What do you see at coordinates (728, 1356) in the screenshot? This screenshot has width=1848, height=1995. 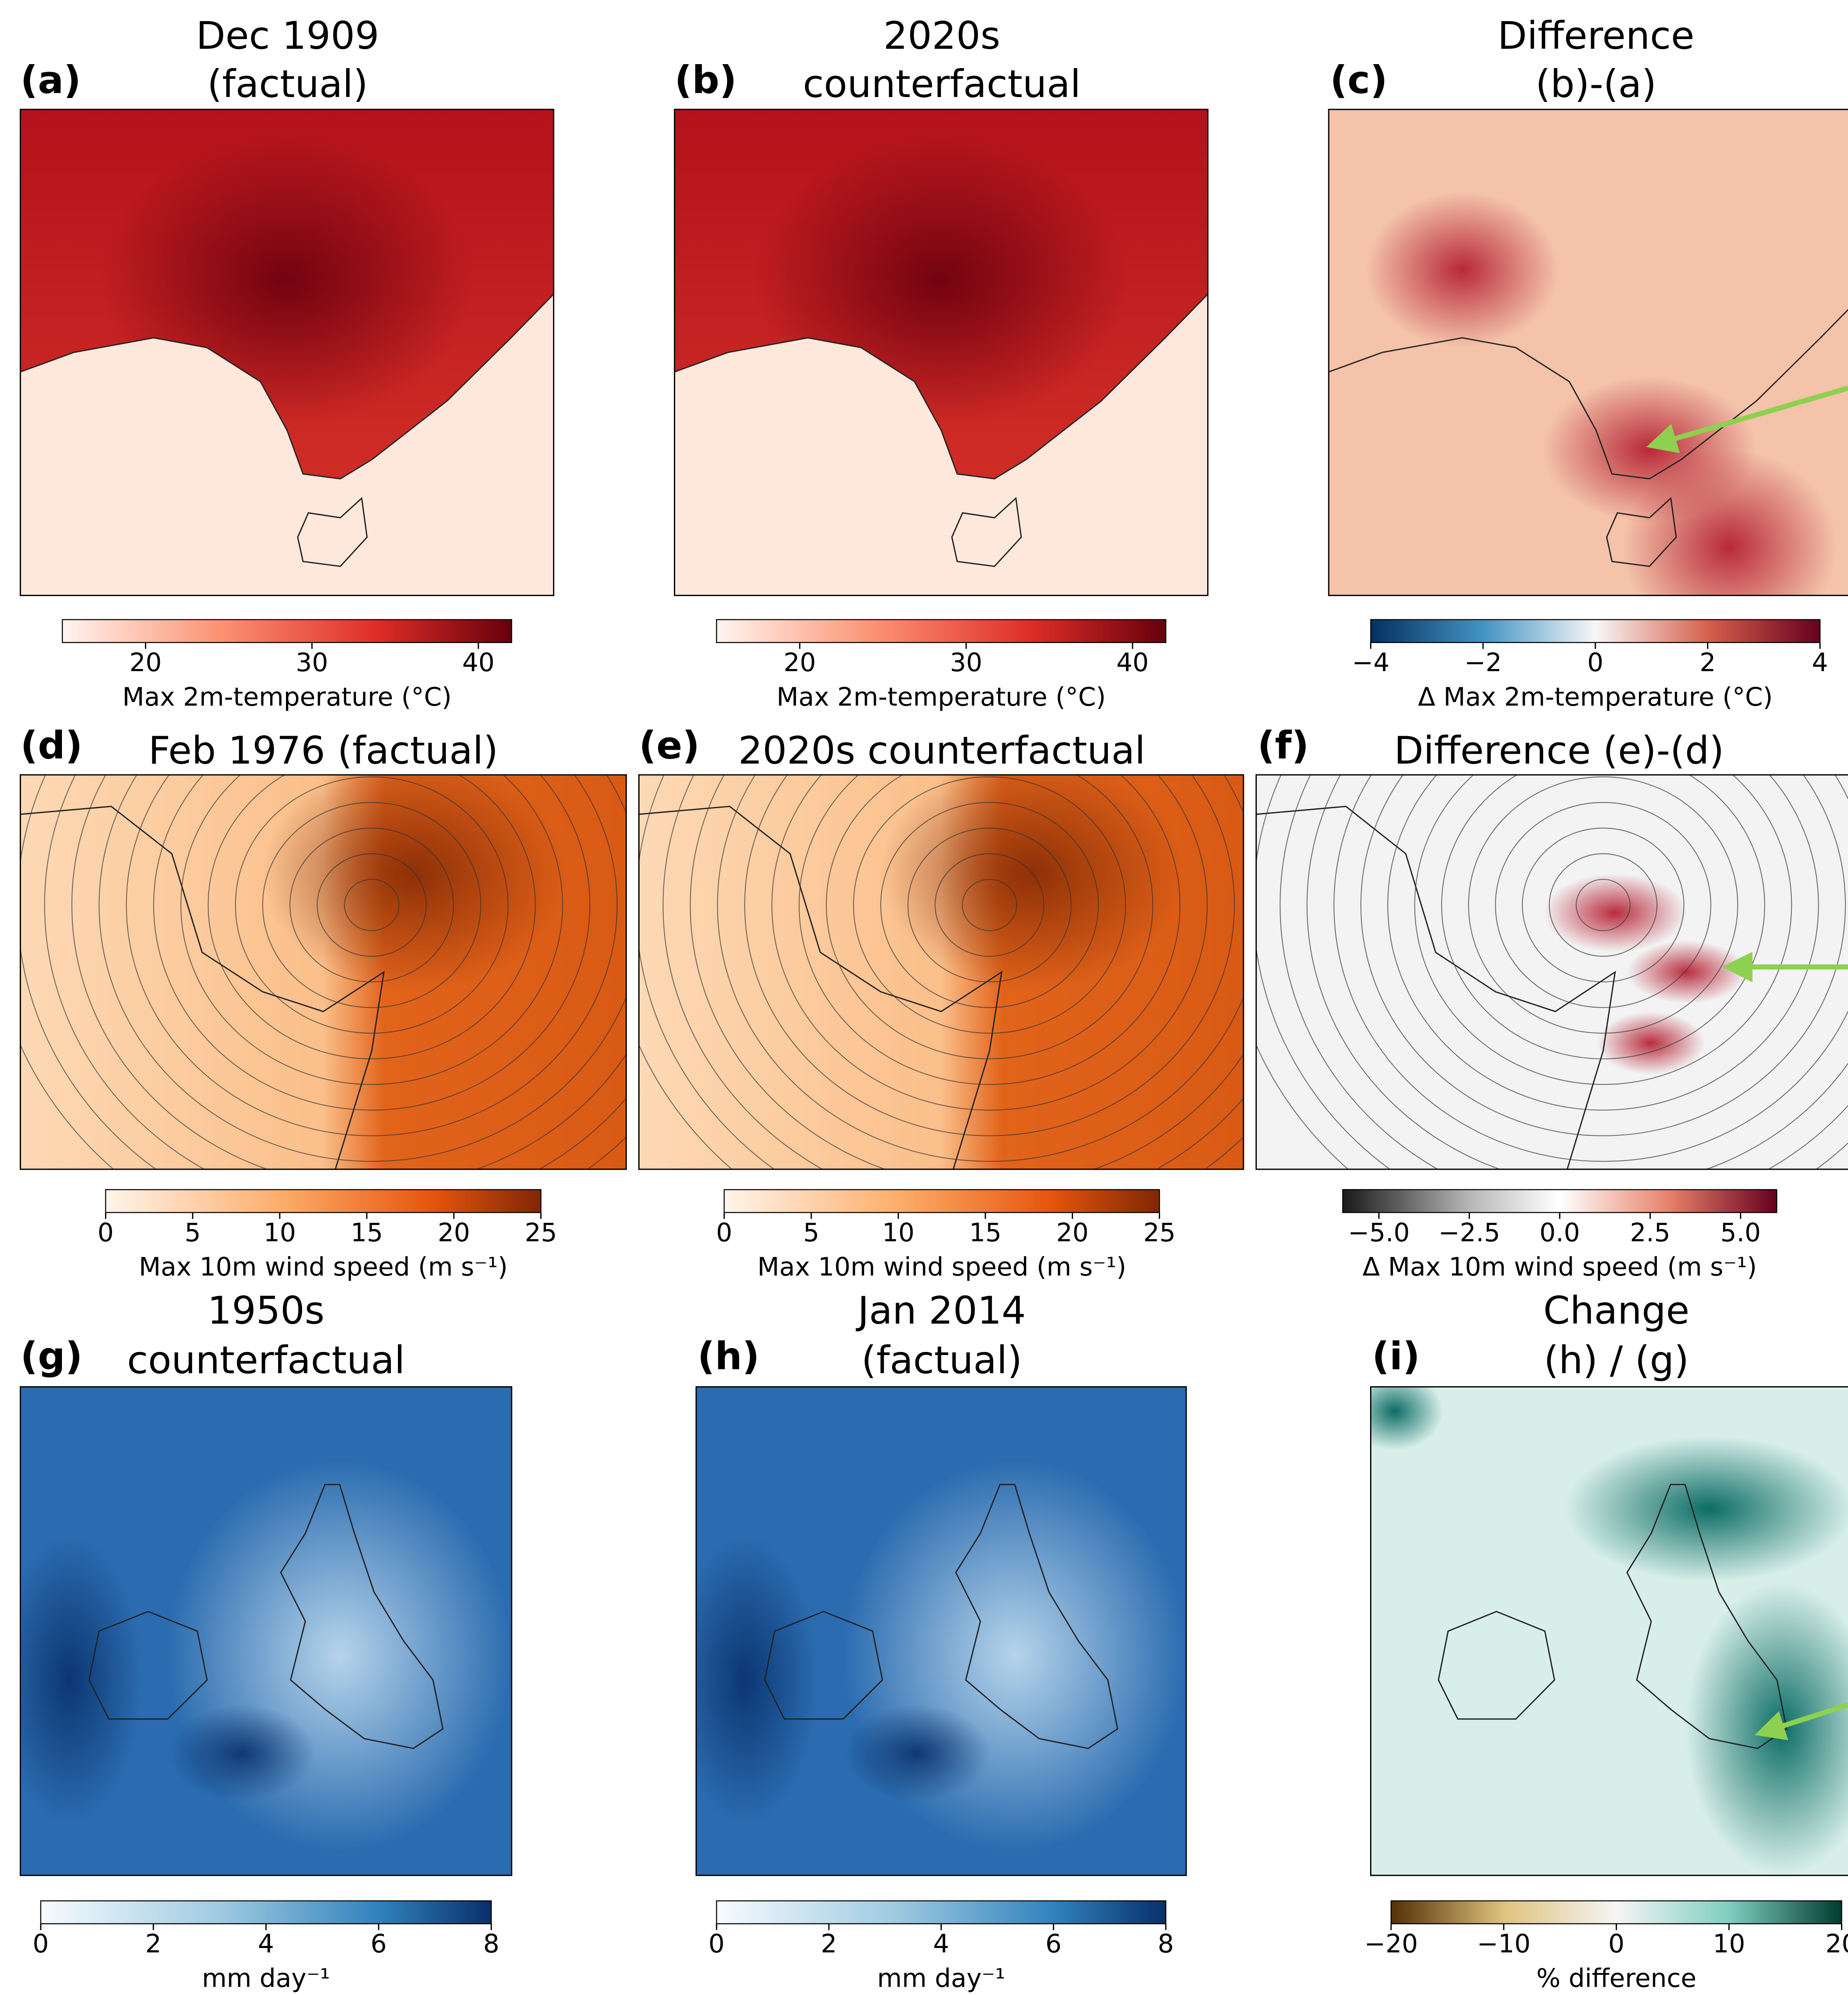 I see `panel-label: (h)` at bounding box center [728, 1356].